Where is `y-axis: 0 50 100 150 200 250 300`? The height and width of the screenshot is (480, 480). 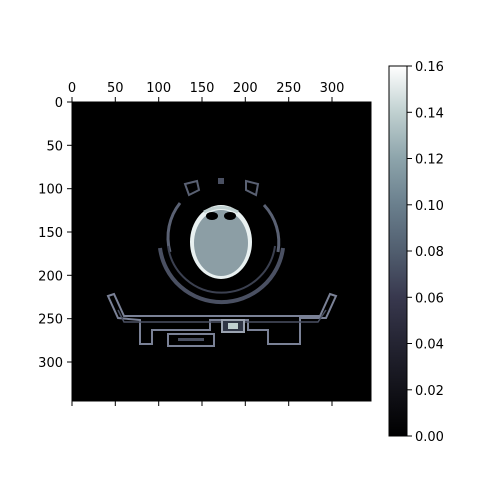 y-axis: 0 50 100 150 200 250 300 is located at coordinates (55, 233).